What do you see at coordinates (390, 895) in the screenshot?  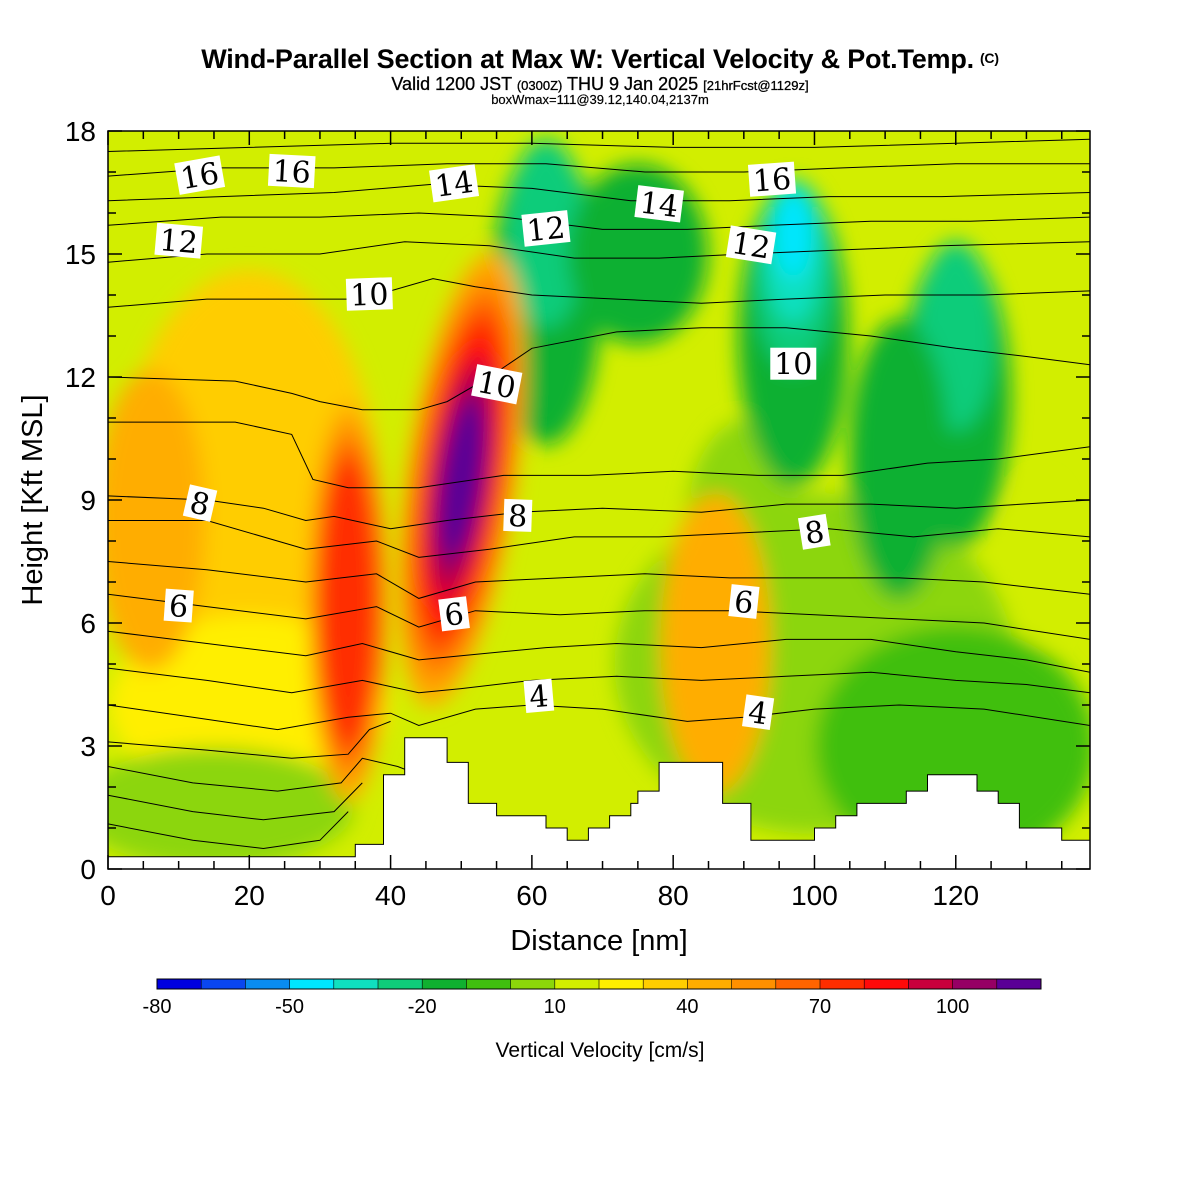 I see `x-tick-label: 40` at bounding box center [390, 895].